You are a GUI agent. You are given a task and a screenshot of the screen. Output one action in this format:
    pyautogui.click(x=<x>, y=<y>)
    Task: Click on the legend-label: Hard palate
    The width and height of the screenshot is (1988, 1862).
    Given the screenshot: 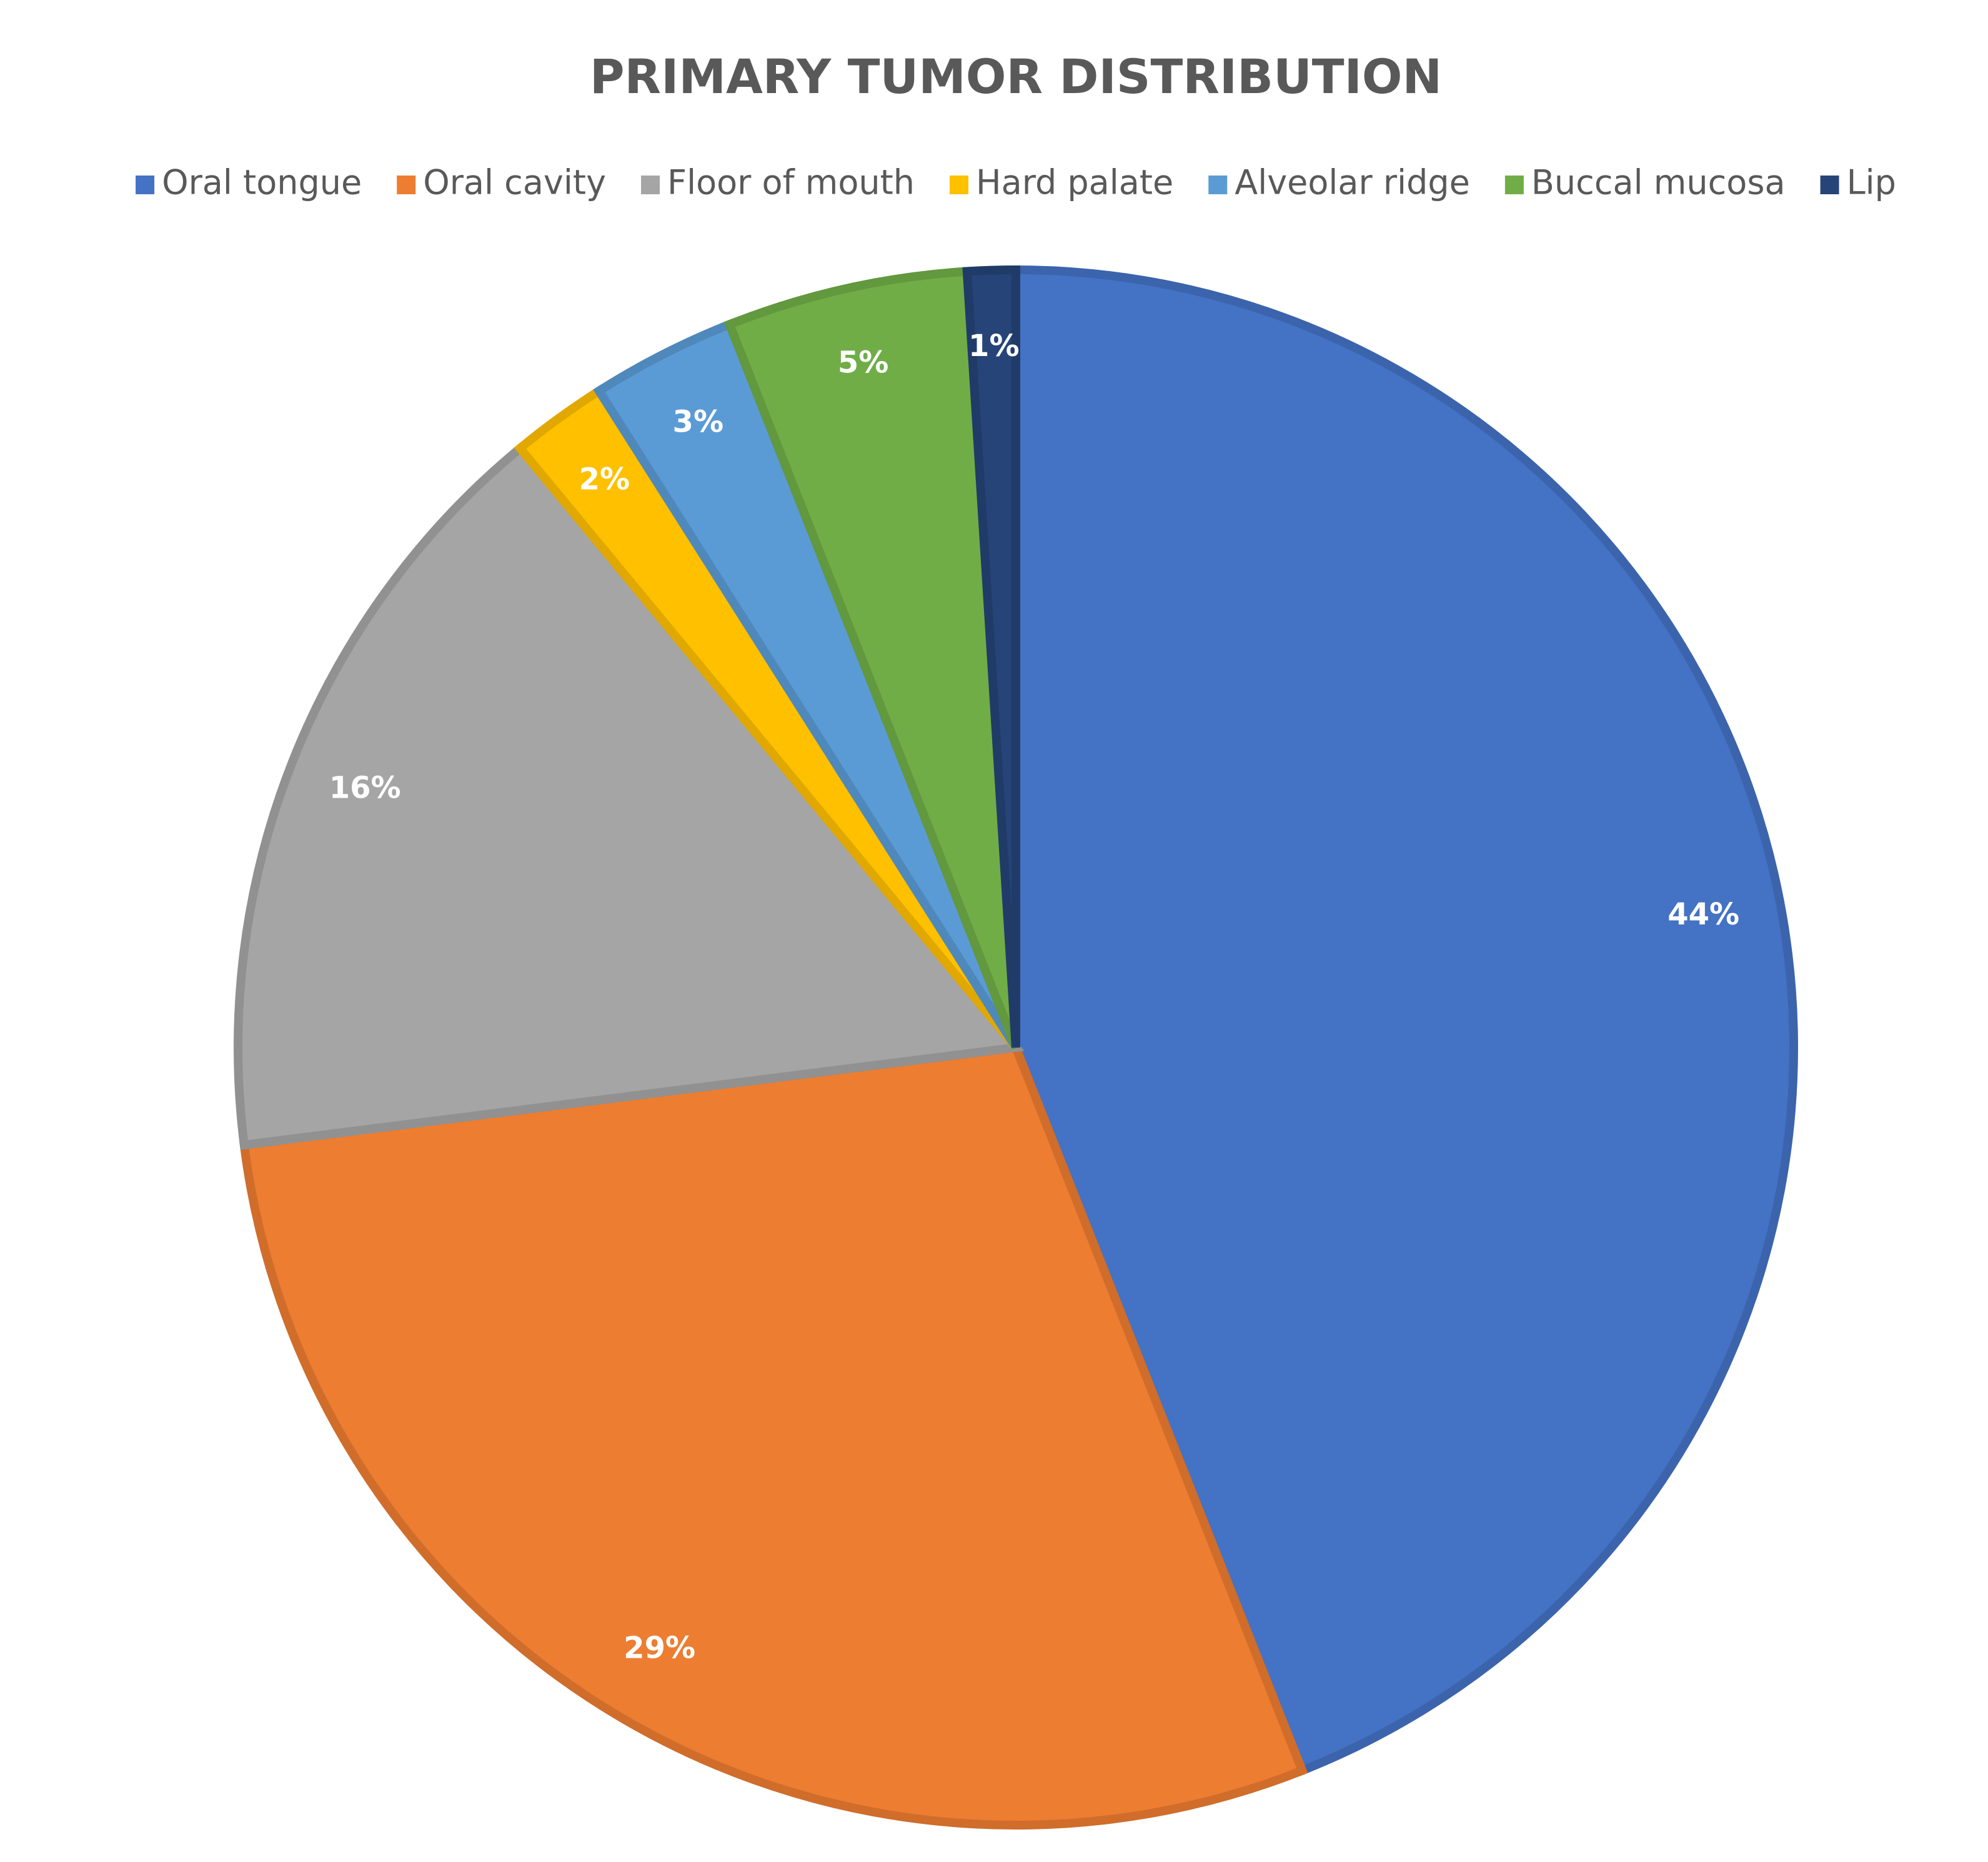 What is the action you would take?
    pyautogui.click(x=1075, y=182)
    